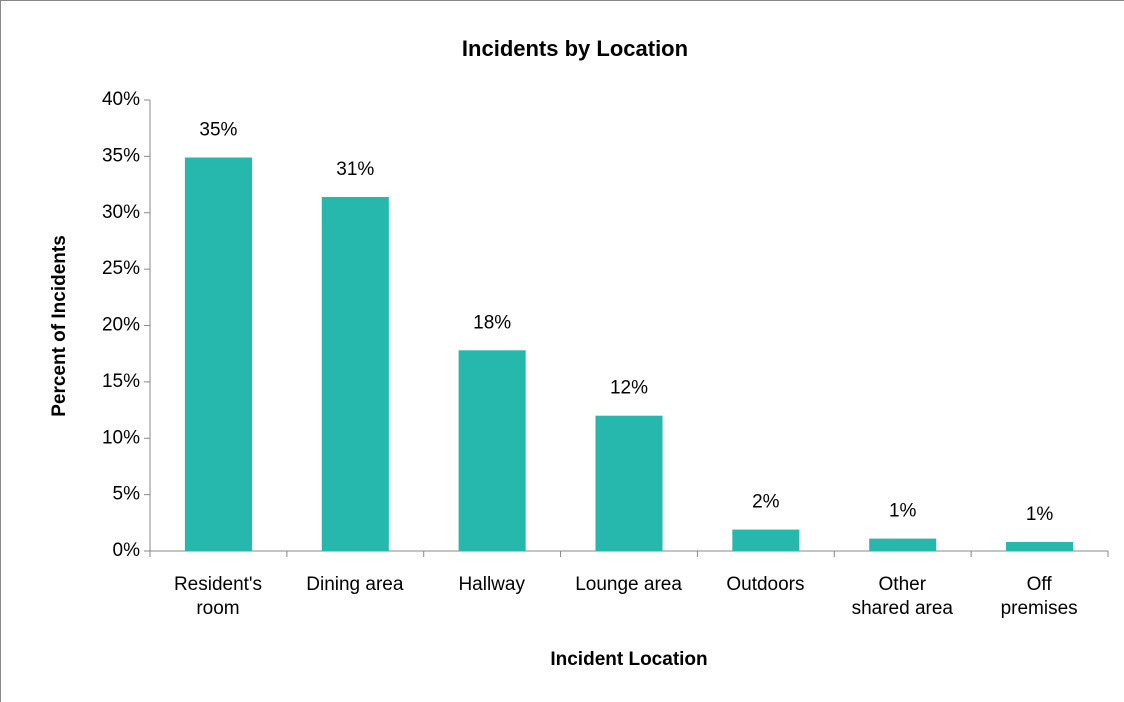  I want to click on x-tick-label: Dining area, so click(355, 584).